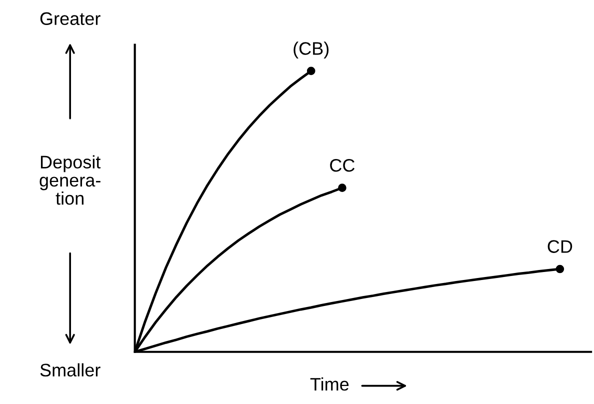 The image size is (594, 404). Describe the element at coordinates (329, 384) in the screenshot. I see `x-axis-title: Time` at that location.